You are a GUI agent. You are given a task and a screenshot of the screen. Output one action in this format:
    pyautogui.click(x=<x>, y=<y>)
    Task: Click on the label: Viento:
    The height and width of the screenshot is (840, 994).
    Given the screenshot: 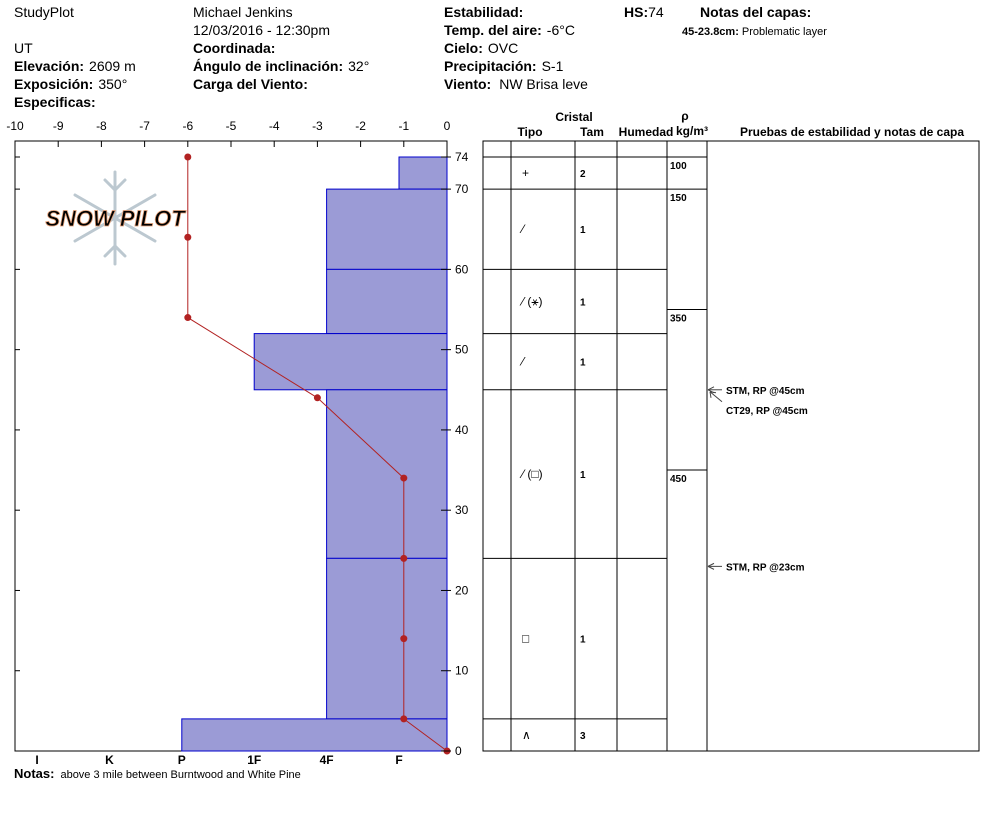 What is the action you would take?
    pyautogui.click(x=467, y=84)
    